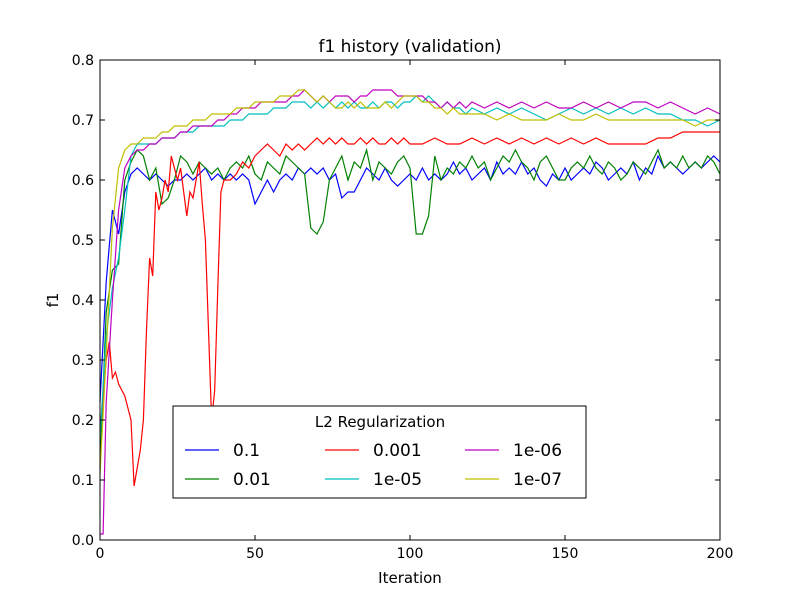  I want to click on legend-box, so click(379, 452).